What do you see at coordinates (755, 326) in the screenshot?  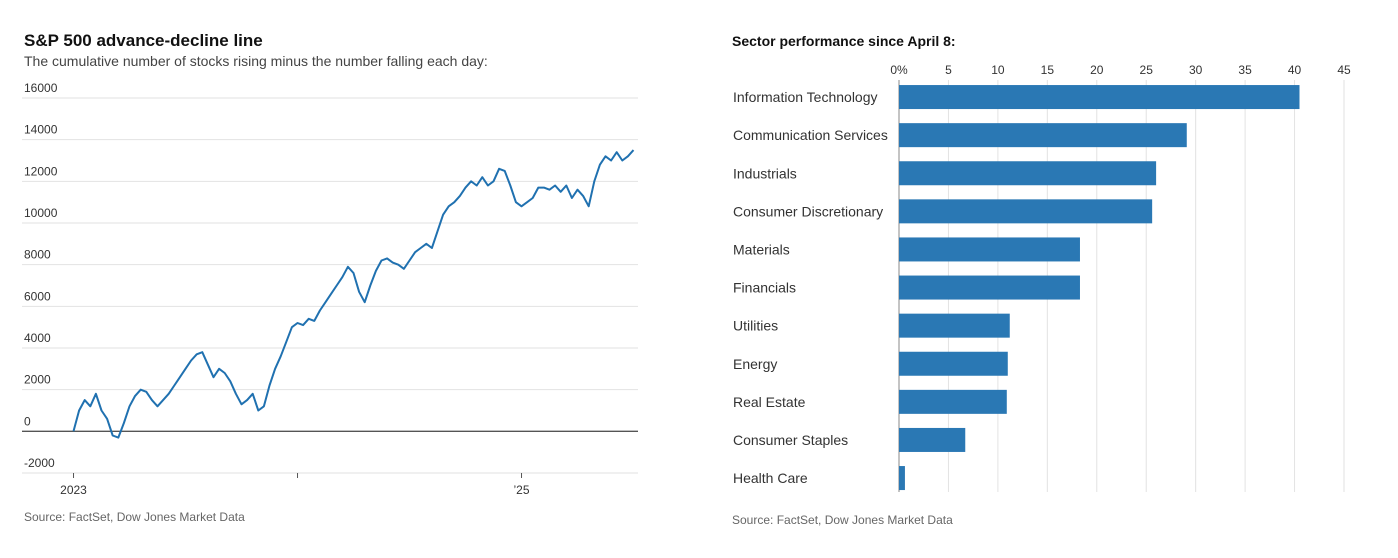 I see `category-label: Utilities` at bounding box center [755, 326].